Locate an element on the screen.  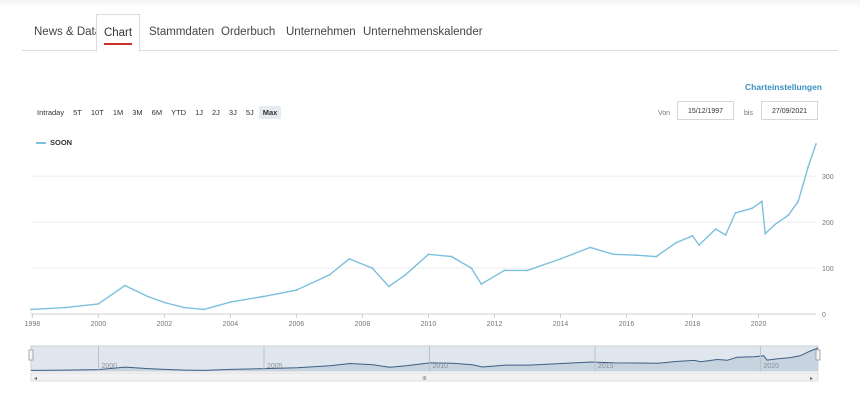
y-tick-label: 0 is located at coordinates (824, 315).